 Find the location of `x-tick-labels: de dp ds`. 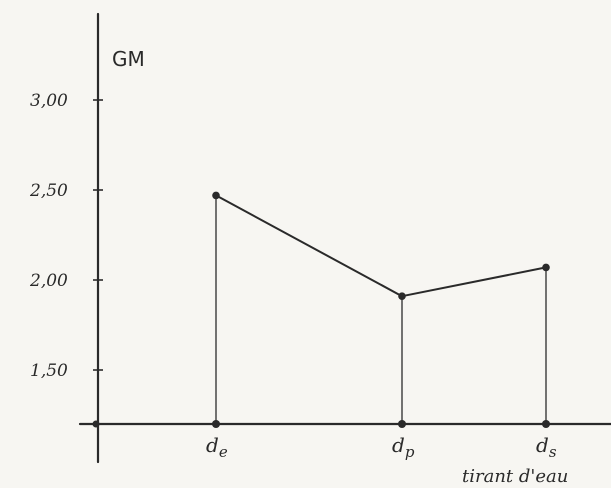

x-tick-labels: de dp ds is located at coordinates (381, 447).